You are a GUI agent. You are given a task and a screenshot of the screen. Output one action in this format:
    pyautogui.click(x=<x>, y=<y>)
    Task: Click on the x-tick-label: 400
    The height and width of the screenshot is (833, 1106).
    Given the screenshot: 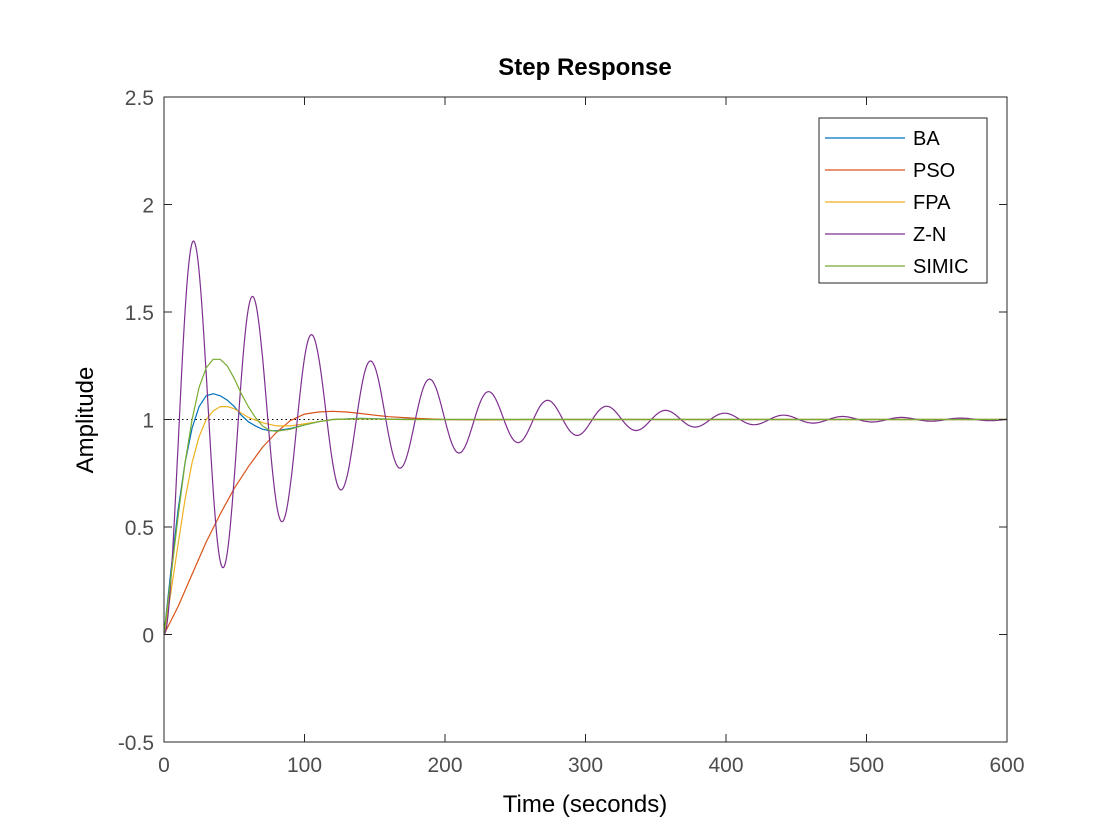 What is the action you would take?
    pyautogui.click(x=725, y=765)
    